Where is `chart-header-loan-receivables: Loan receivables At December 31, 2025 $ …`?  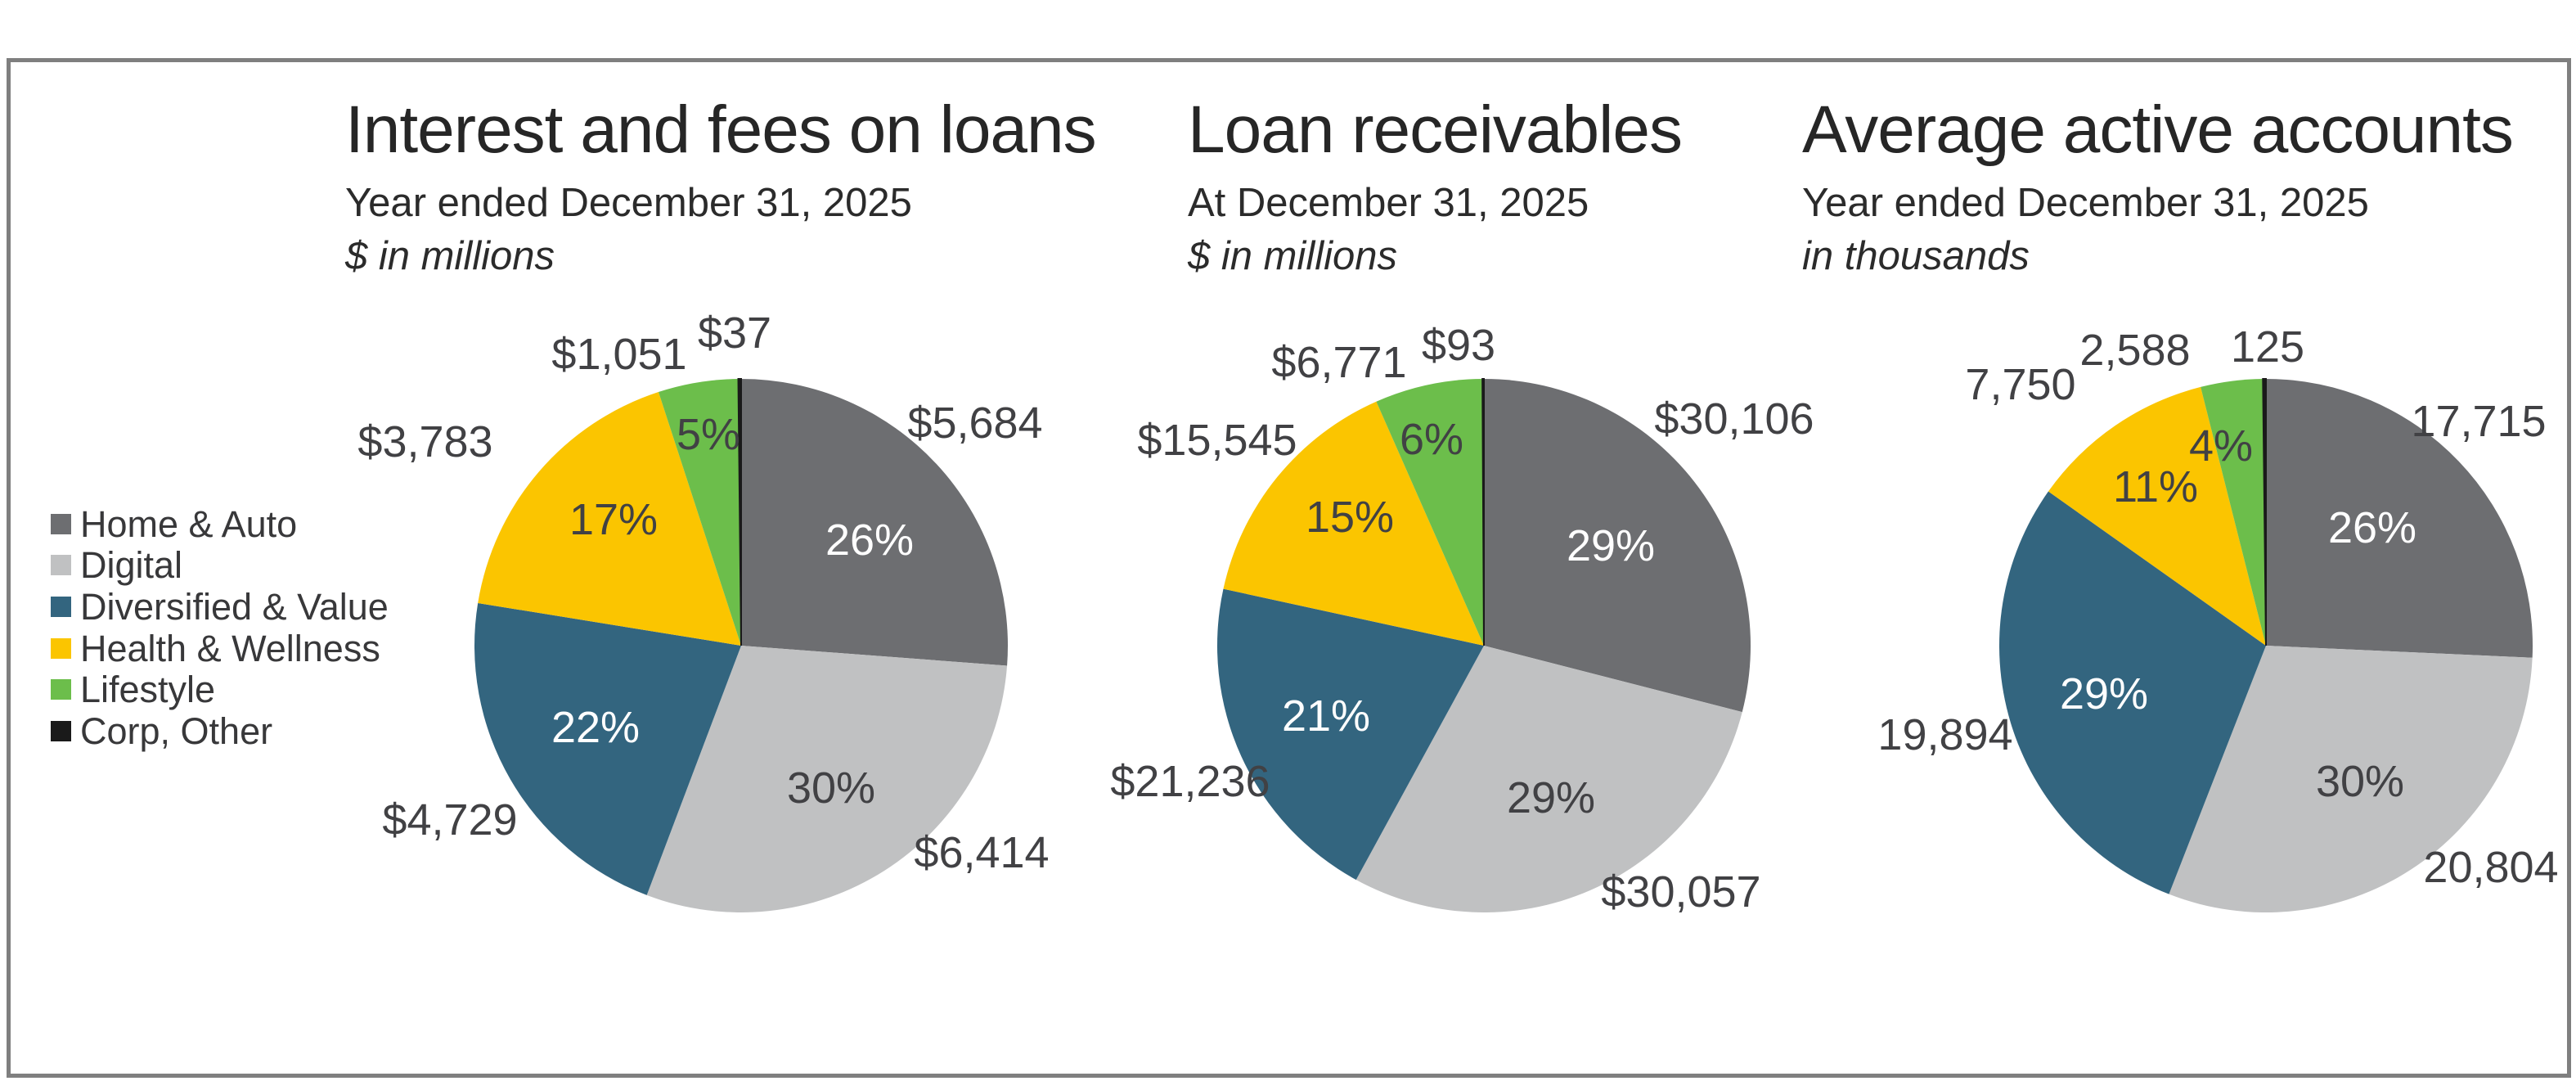 chart-header-loan-receivables: Loan receivables At December 31, 2025 $ … is located at coordinates (1435, 185).